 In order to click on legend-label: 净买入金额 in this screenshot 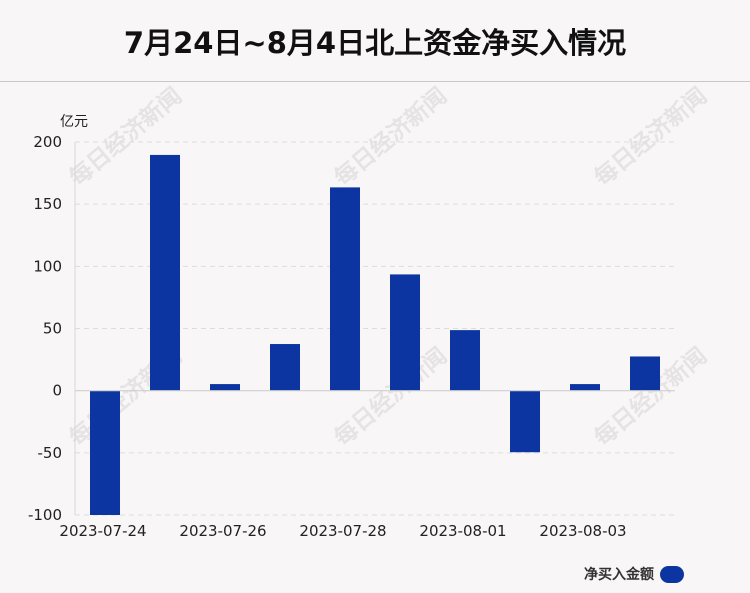, I will do `click(619, 575)`.